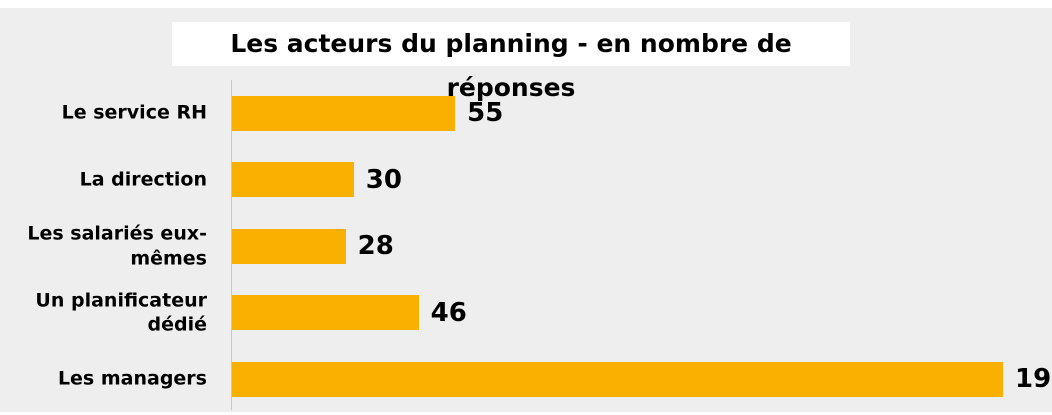 Image resolution: width=1052 pixels, height=415 pixels. I want to click on category-label: Les salariés eux-mêmes, so click(117, 246).